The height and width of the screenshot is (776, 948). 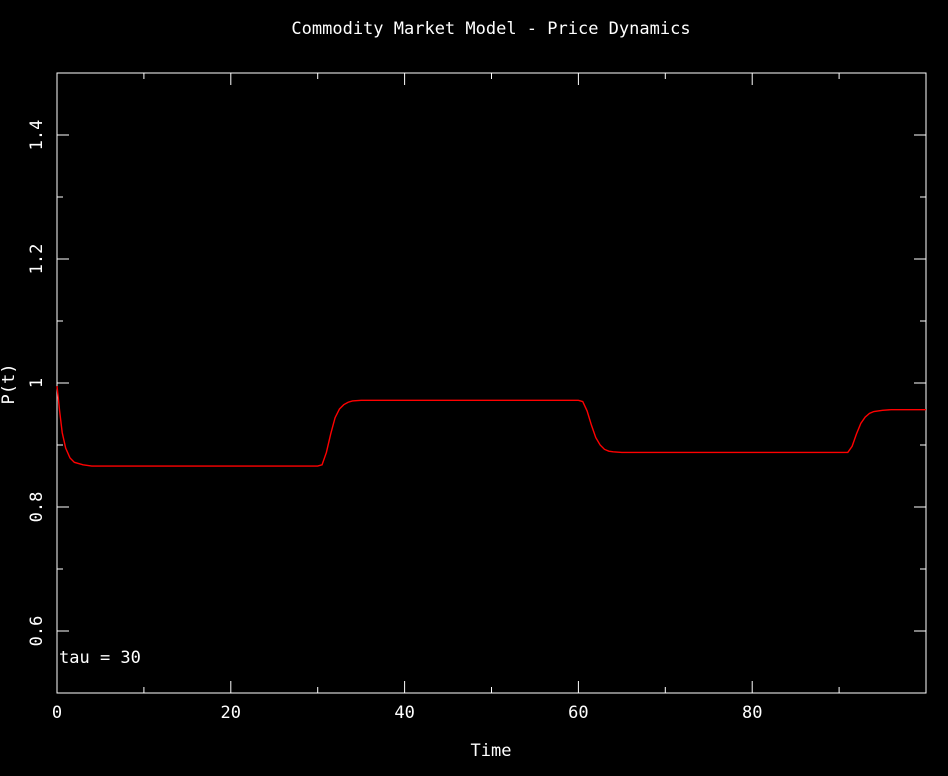 I want to click on y-tick-label: 1, so click(x=37, y=383).